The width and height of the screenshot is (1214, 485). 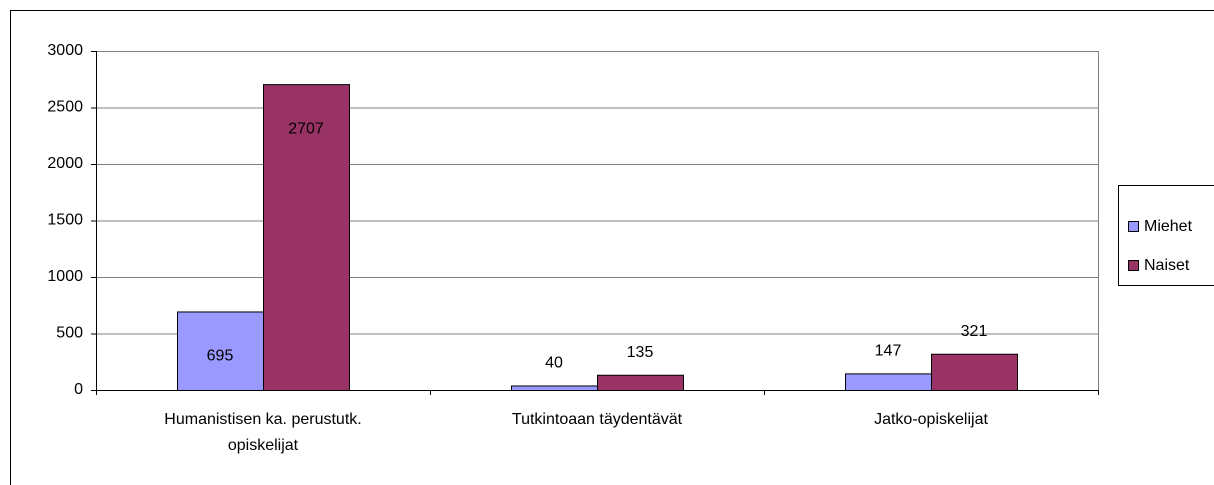 I want to click on data-label: 695, so click(x=220, y=356).